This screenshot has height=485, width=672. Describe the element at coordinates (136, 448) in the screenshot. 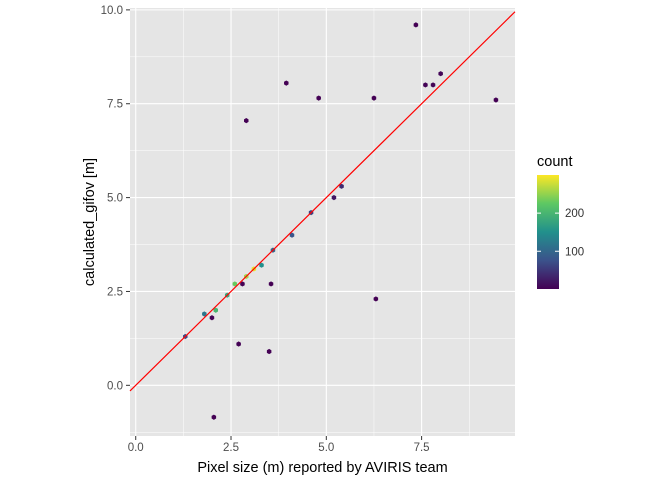

I see `x-tick-label: 0.0` at that location.